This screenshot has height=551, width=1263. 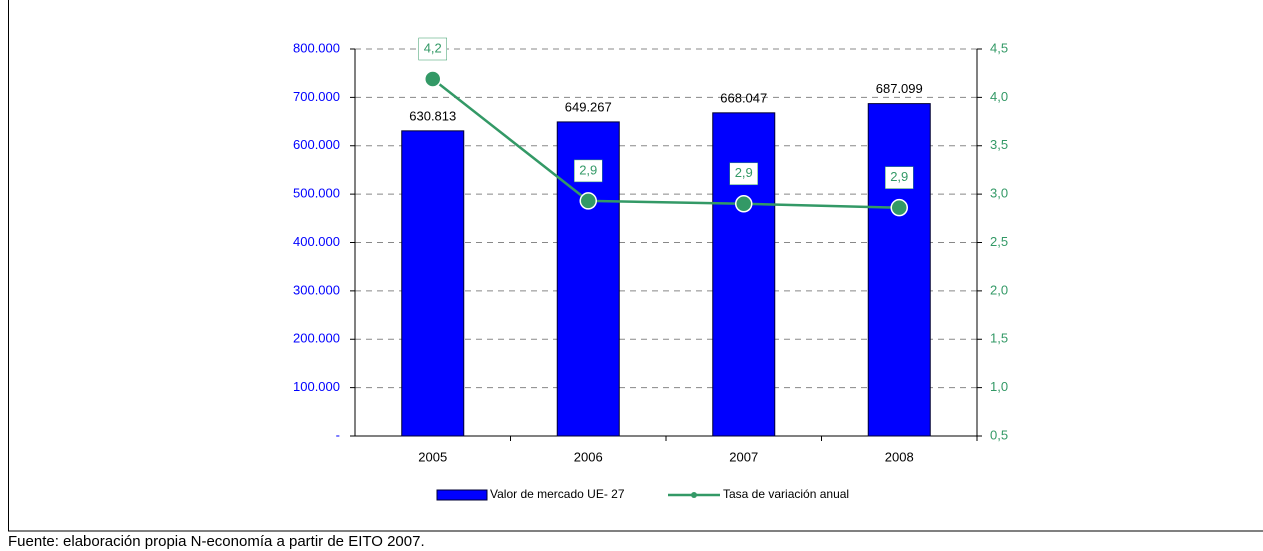 I want to click on y-tick-label: 600.000, so click(x=316, y=144).